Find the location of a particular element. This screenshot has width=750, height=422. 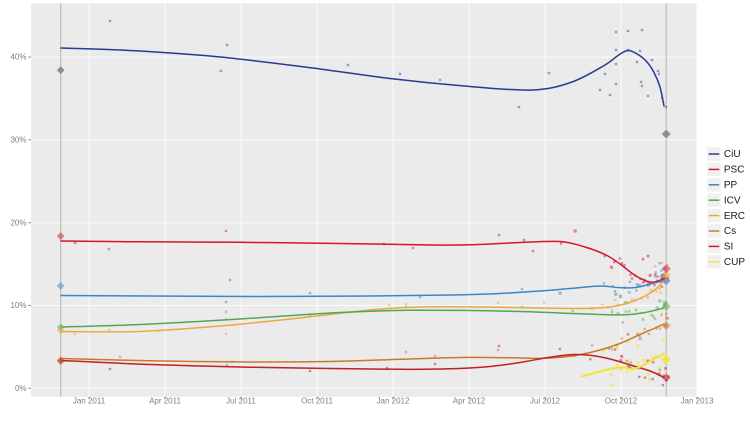

svg-text: Cs is located at coordinates (730, 231).